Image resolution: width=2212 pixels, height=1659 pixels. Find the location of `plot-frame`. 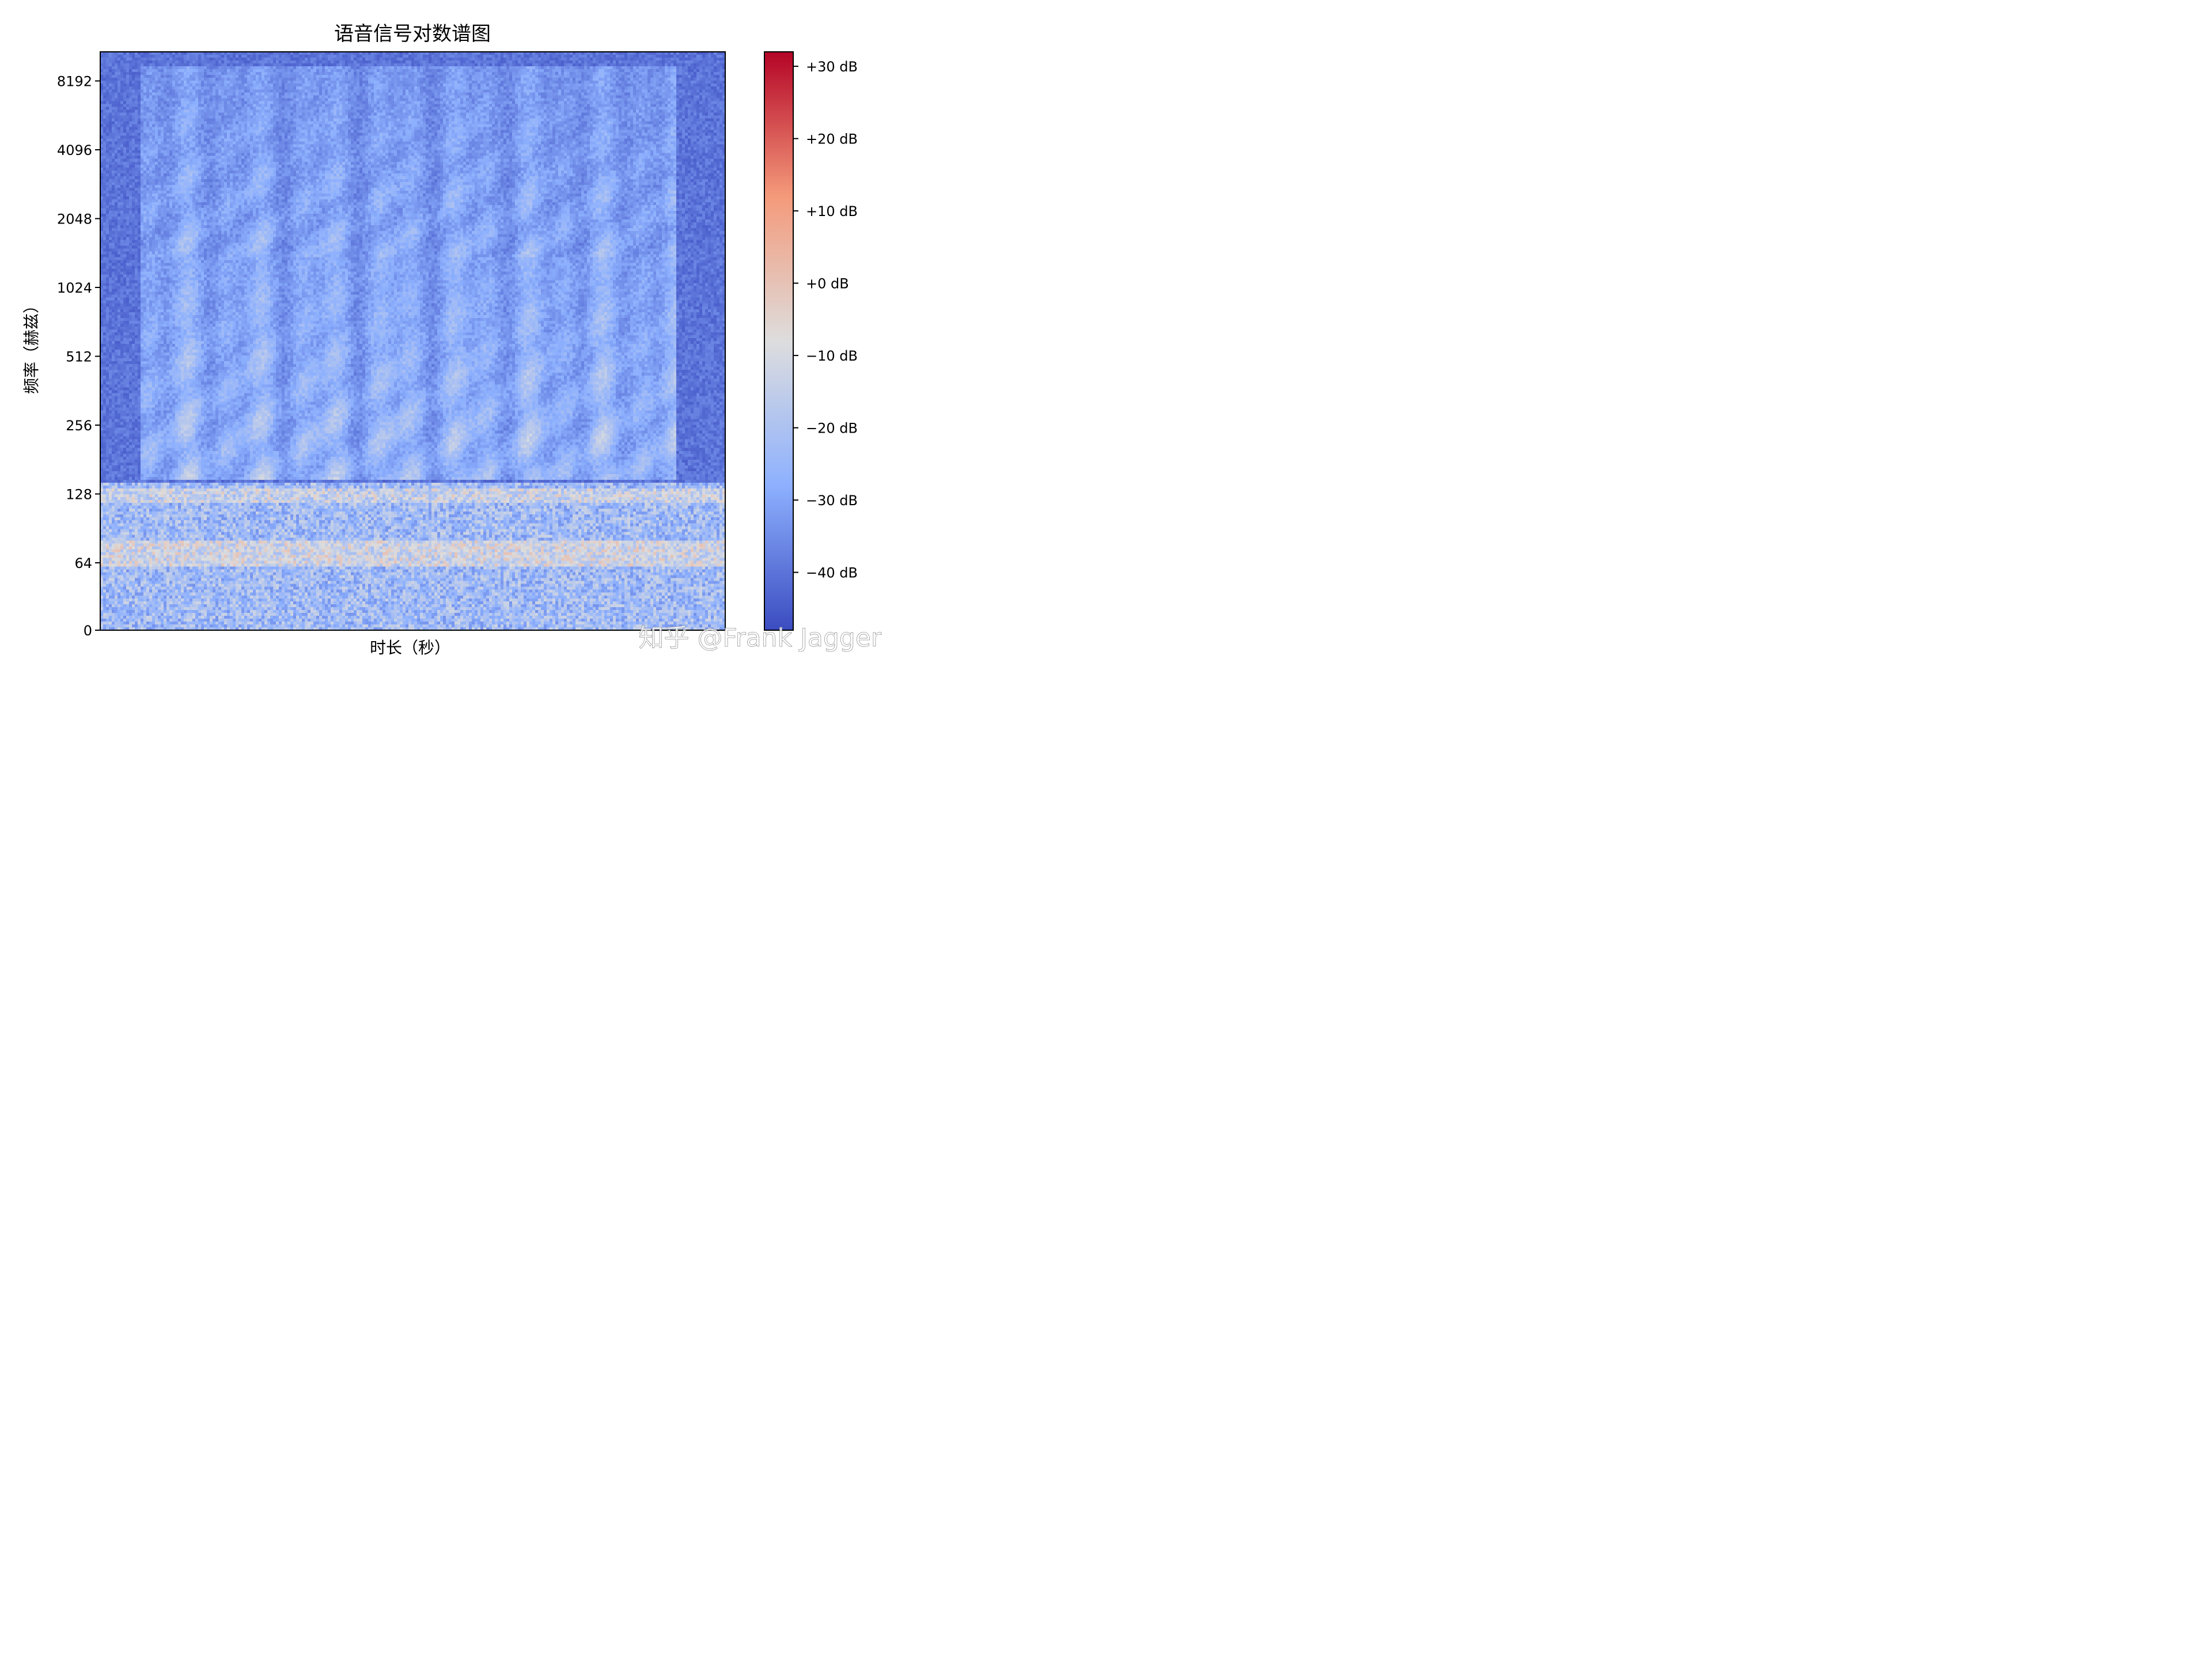

plot-frame is located at coordinates (413, 341).